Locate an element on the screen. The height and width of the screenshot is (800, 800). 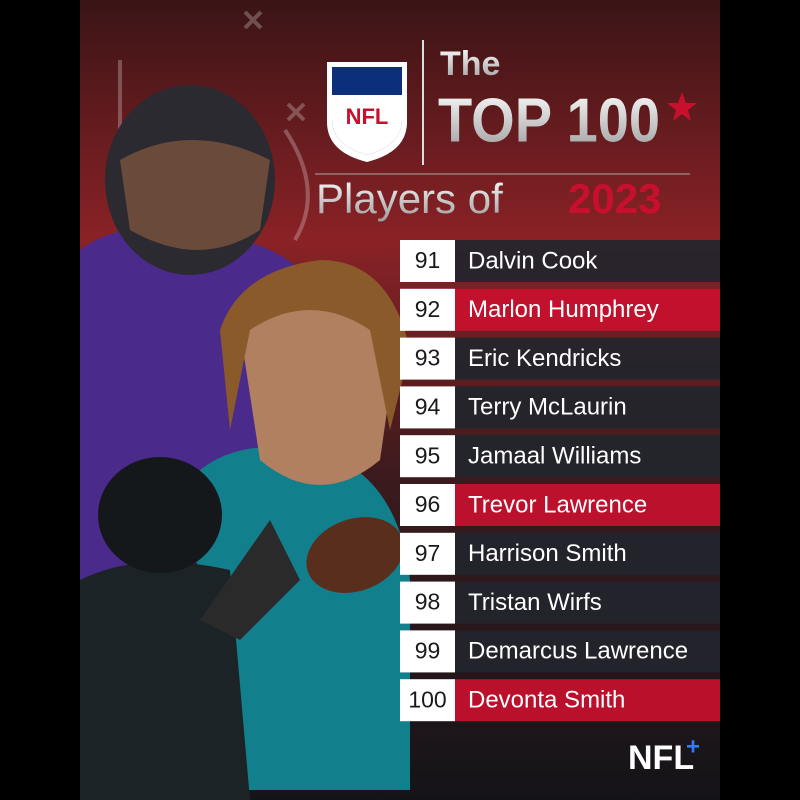
rank: 95 is located at coordinates (428, 455).